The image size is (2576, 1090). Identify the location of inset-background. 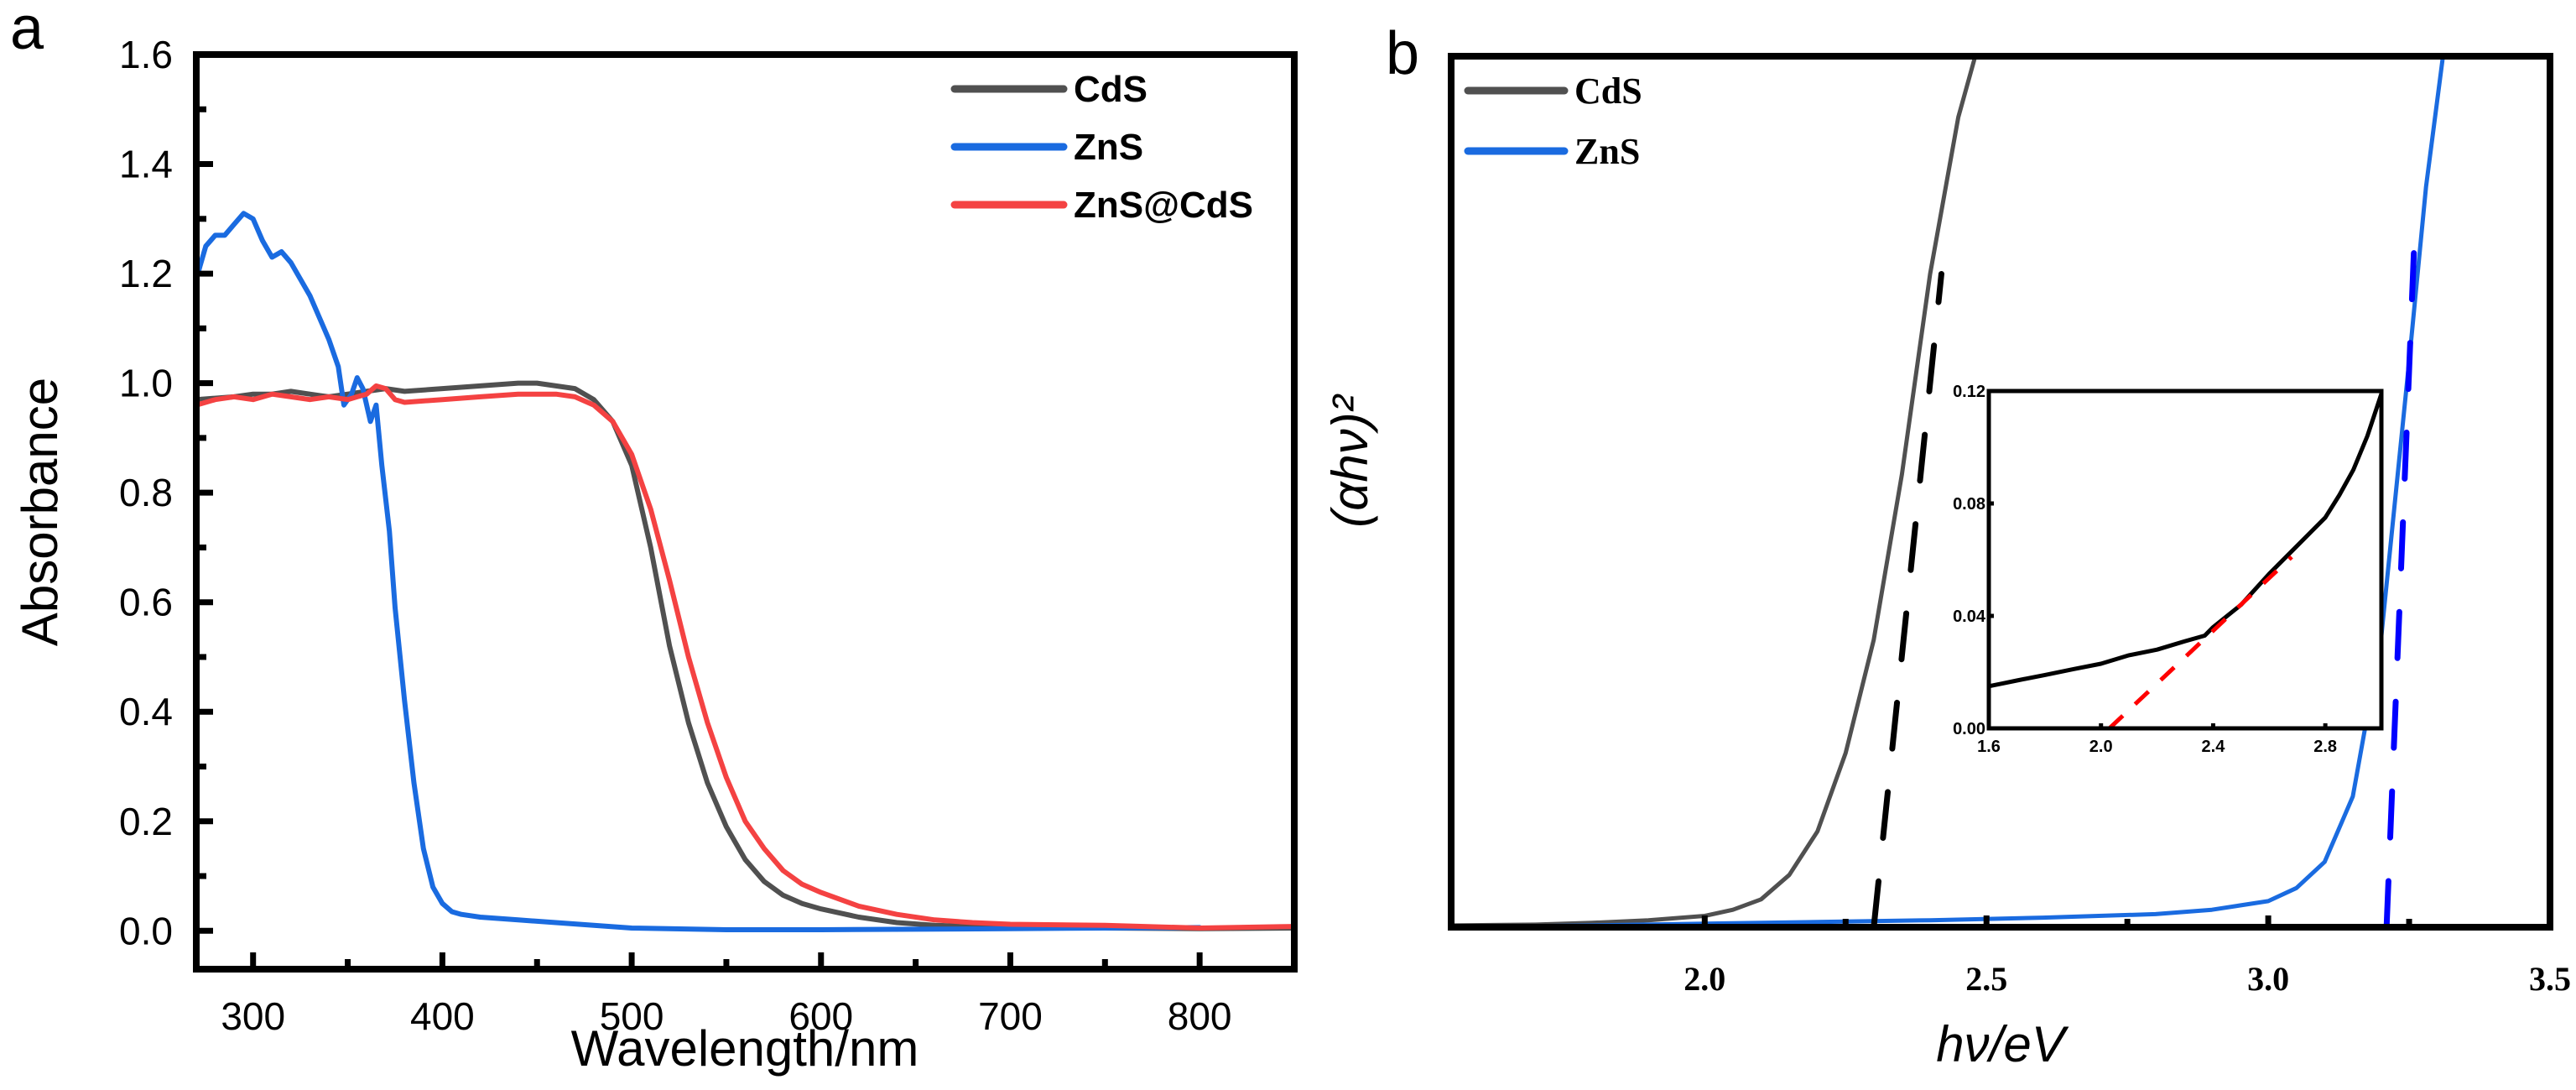
(2185, 559).